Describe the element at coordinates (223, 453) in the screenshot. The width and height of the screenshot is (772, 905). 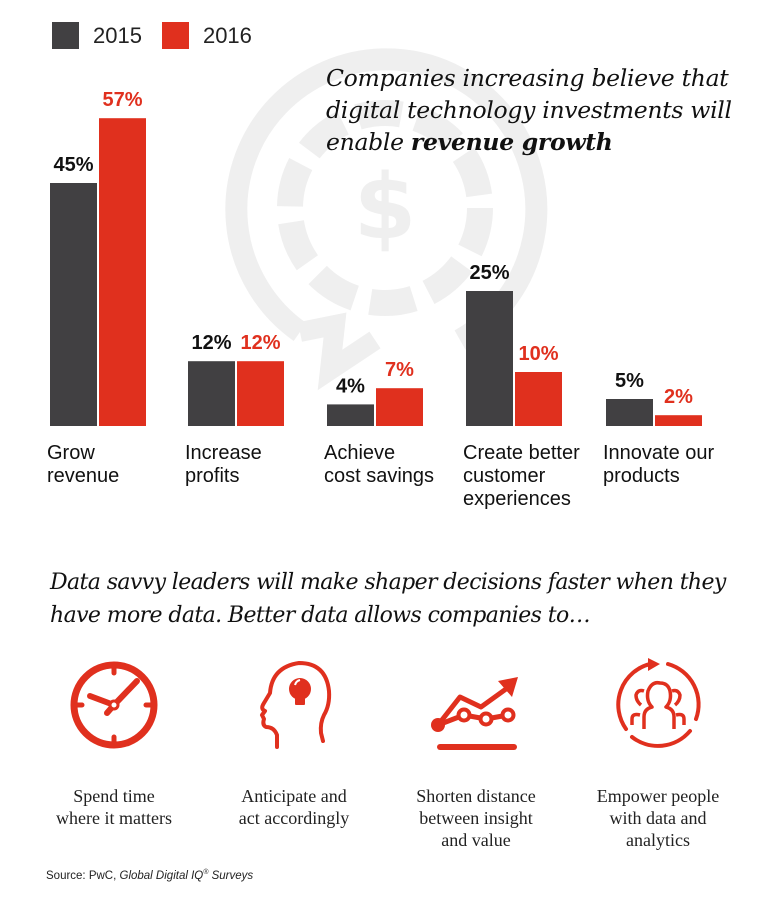
I see `category-label-line: Increase` at that location.